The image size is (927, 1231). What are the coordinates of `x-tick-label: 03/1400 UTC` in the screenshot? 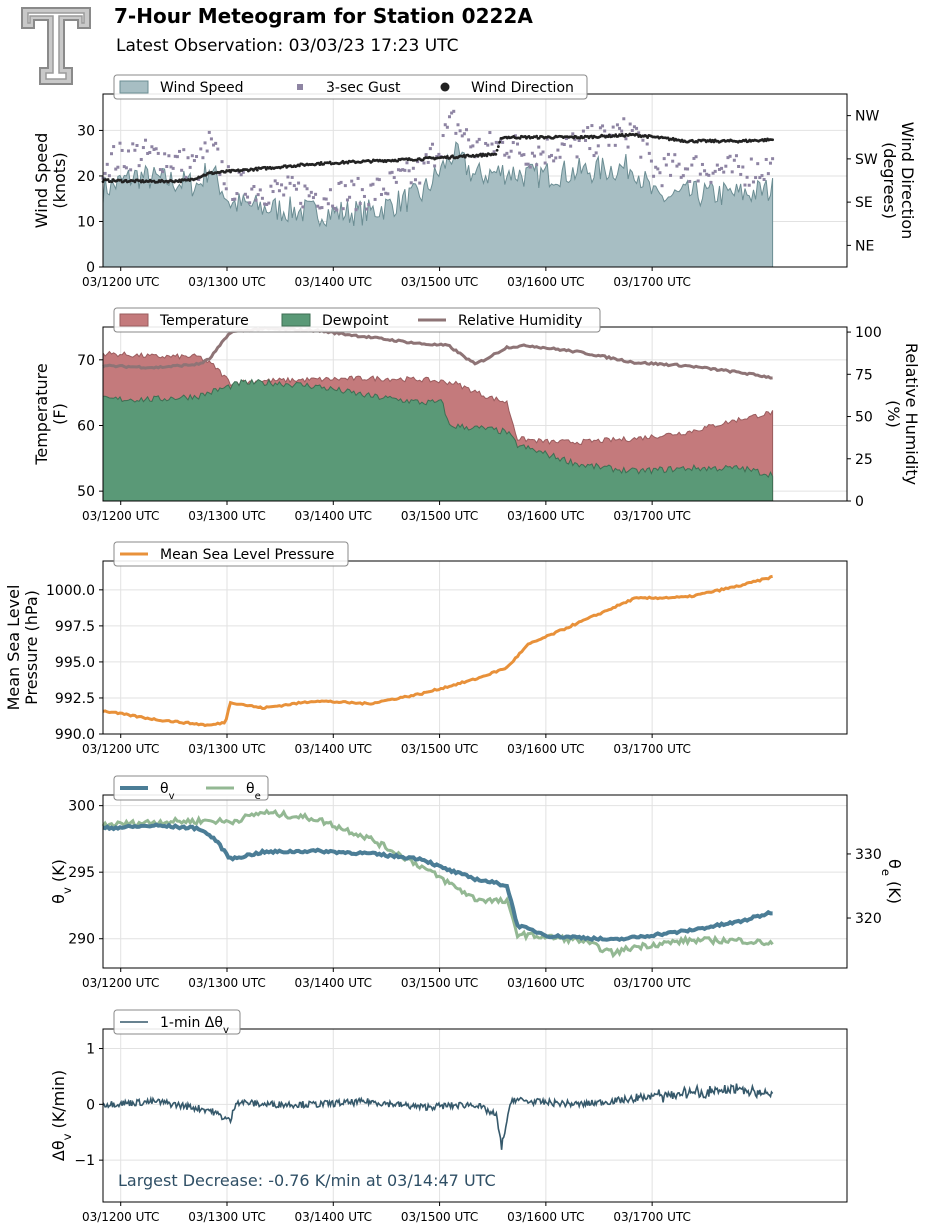 It's located at (333, 282).